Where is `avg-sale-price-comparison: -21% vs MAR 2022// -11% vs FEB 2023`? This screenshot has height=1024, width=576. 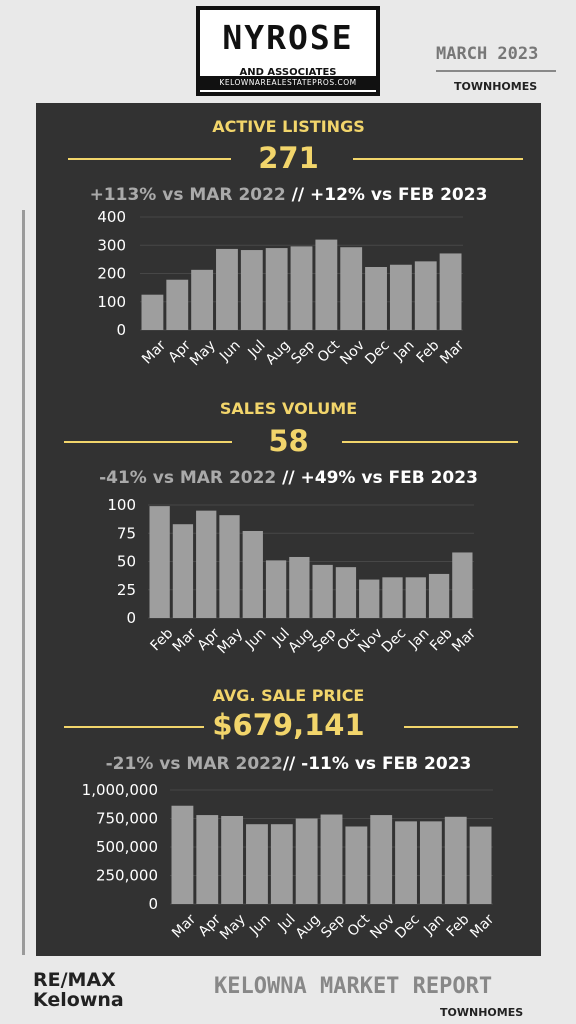 avg-sale-price-comparison: -21% vs MAR 2022// -11% vs FEB 2023 is located at coordinates (288, 764).